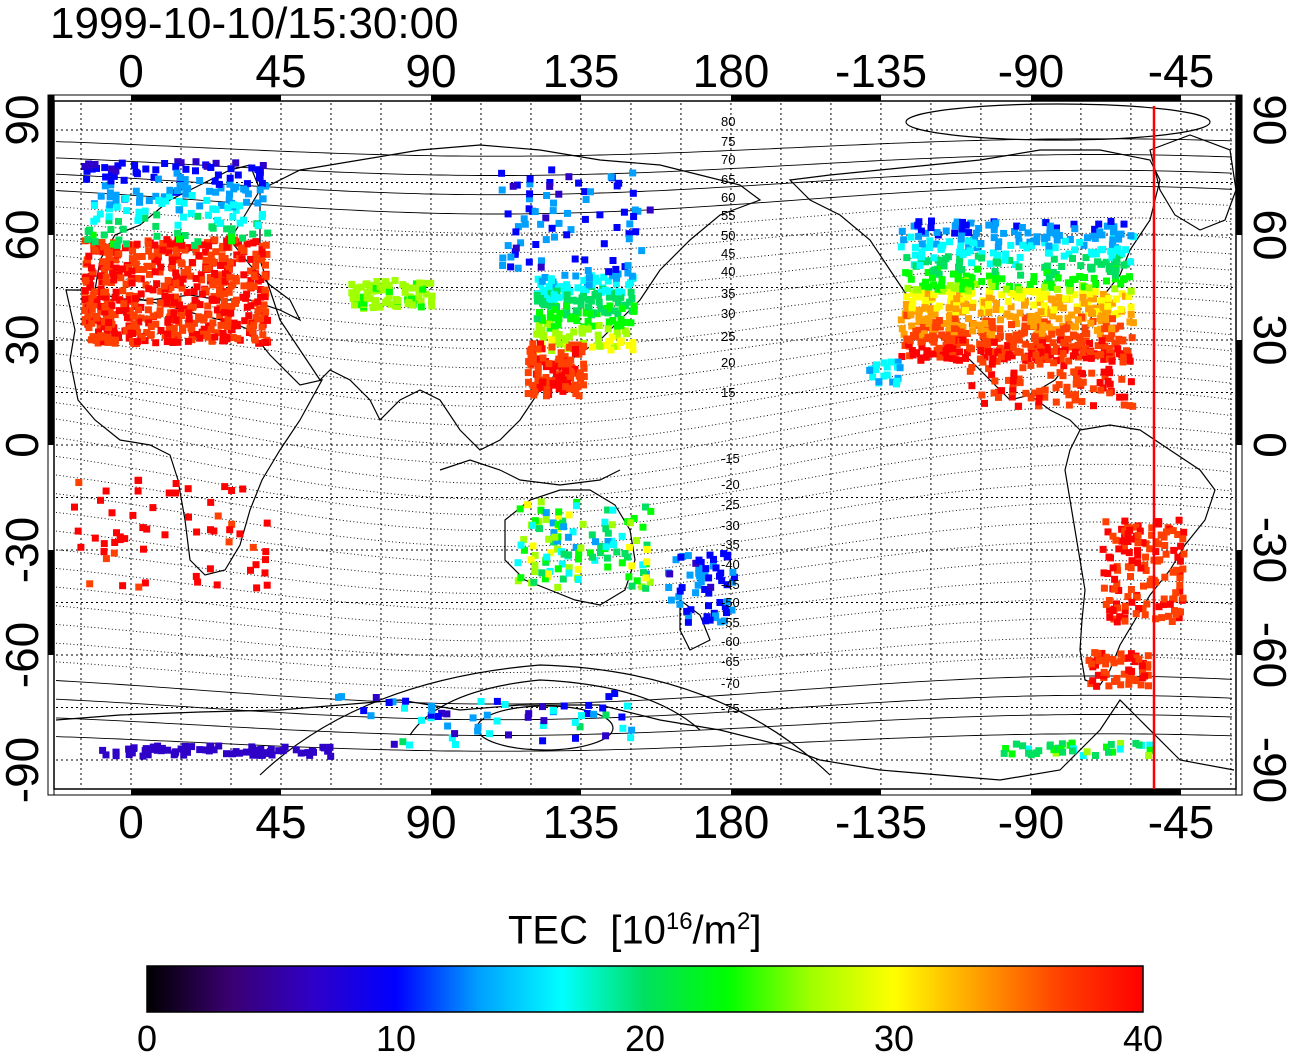  I want to click on x-tick-bottom-1: 45, so click(281, 822).